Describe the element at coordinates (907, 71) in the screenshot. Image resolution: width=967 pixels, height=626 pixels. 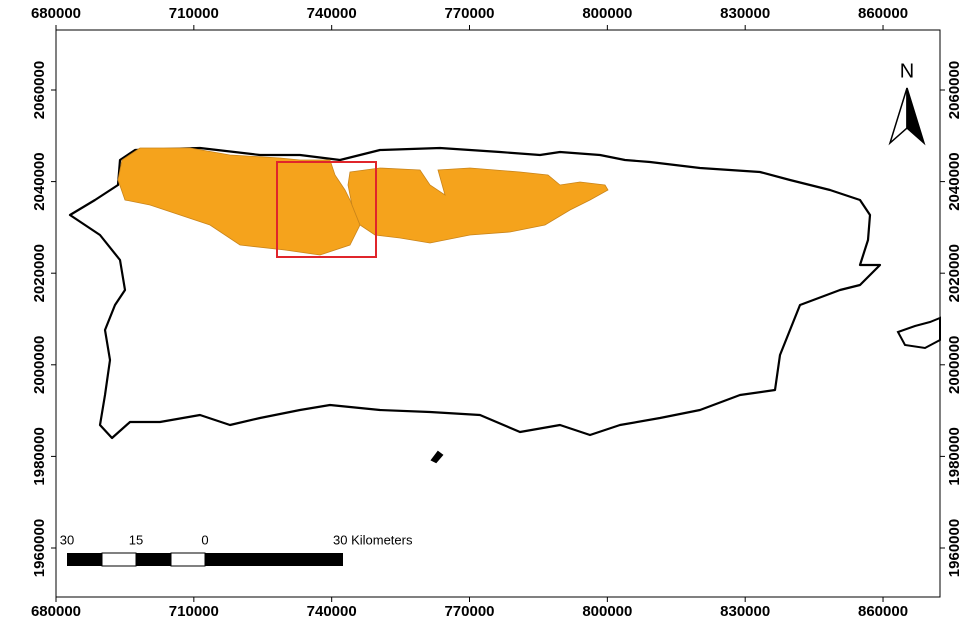
I see `north-label: N` at that location.